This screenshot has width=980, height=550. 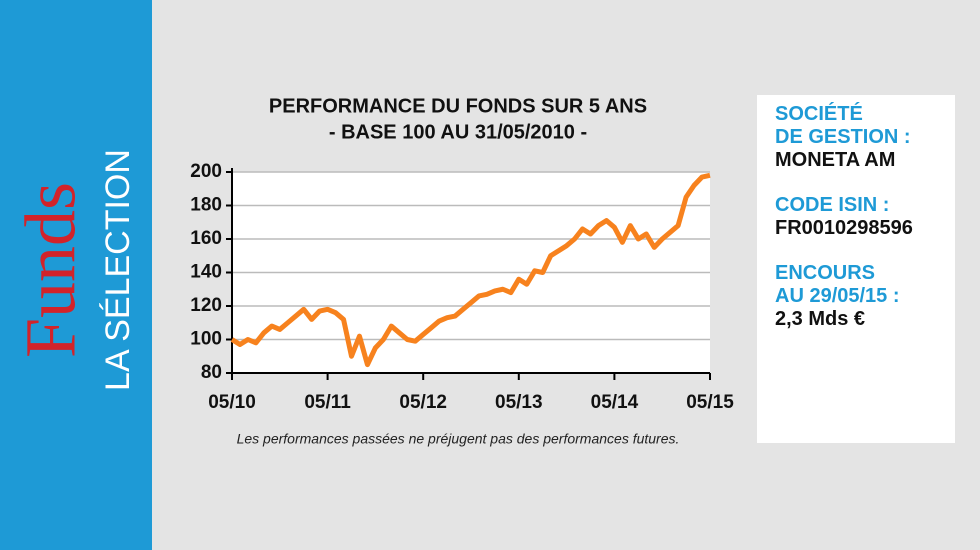 I want to click on y-tick-label: 160, so click(x=206, y=238).